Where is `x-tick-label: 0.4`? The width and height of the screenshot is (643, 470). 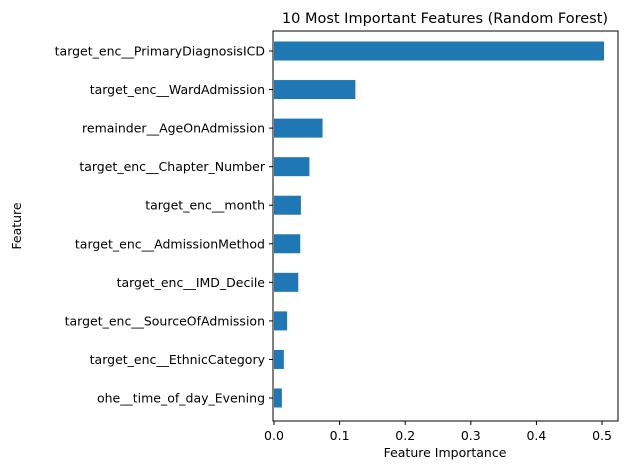 x-tick-label: 0.4 is located at coordinates (536, 435).